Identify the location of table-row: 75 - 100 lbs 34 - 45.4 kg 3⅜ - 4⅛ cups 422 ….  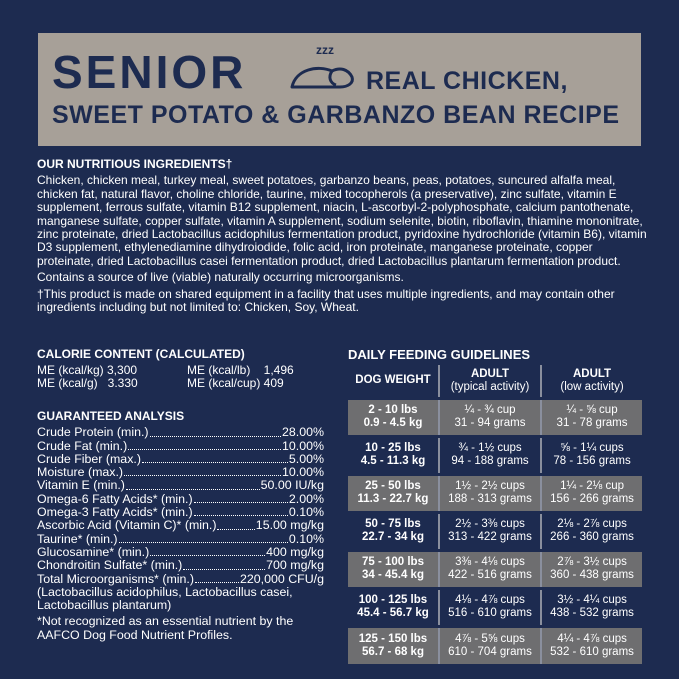
(495, 568).